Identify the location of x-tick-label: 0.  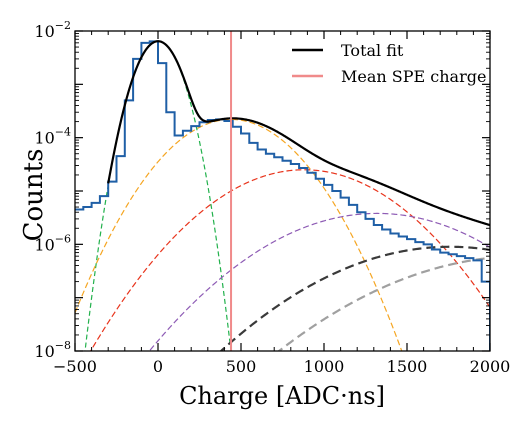
(158, 366).